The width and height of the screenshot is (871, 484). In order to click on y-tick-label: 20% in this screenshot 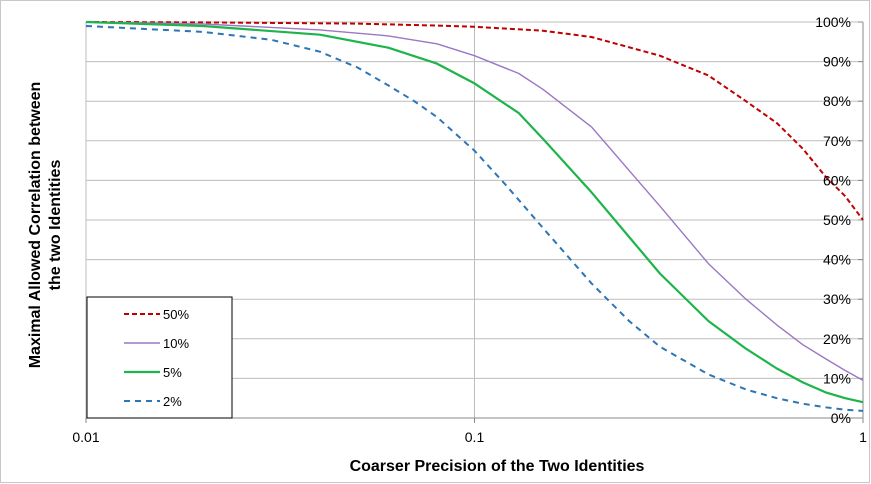, I will do `click(837, 339)`.